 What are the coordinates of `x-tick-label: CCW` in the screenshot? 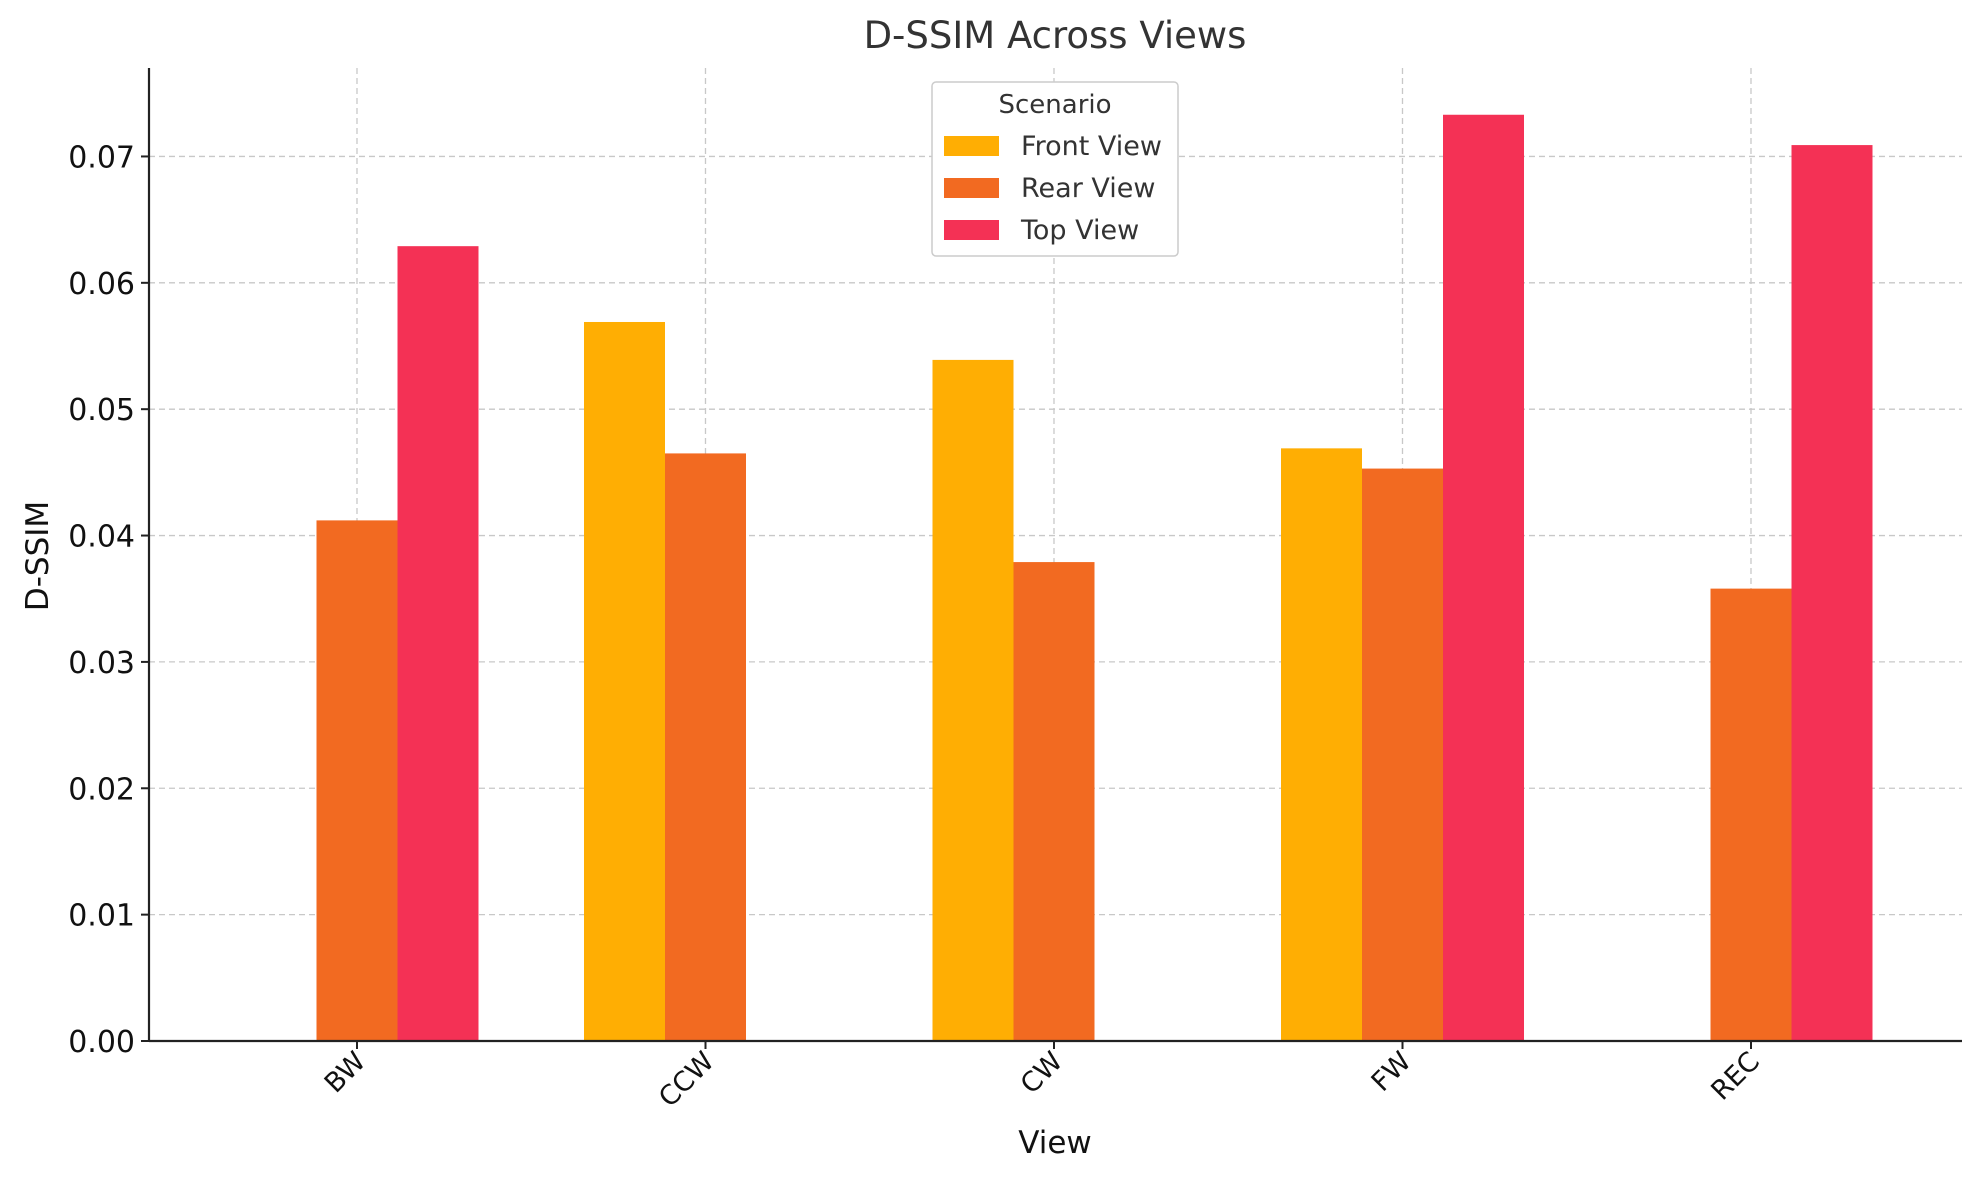 It's located at (686, 1079).